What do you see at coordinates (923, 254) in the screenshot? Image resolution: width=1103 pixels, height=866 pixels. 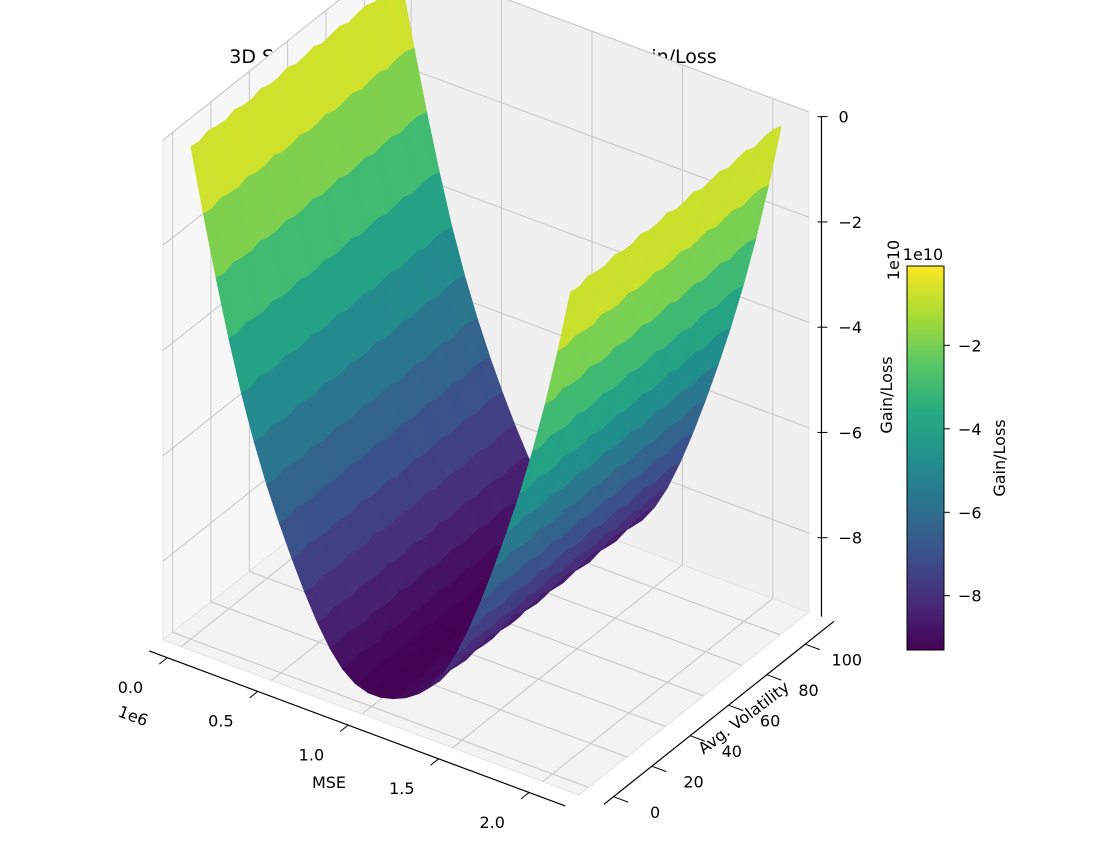 I see `colorbar-scale-label: 1e10` at bounding box center [923, 254].